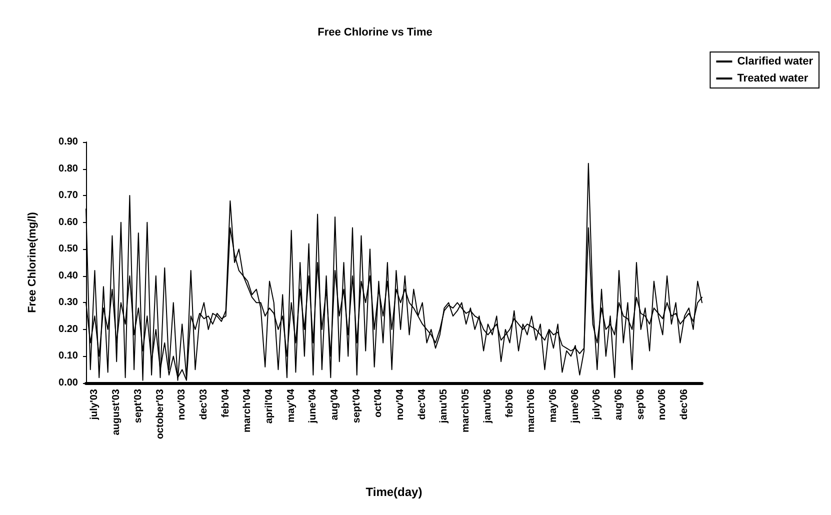 This screenshot has height=515, width=831. I want to click on y-tick-label: 0.20, so click(68, 329).